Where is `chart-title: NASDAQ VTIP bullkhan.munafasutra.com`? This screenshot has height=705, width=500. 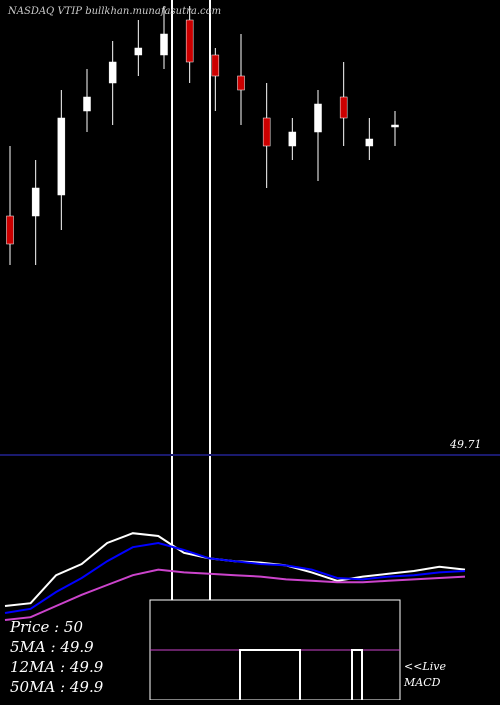 chart-title: NASDAQ VTIP bullkhan.munafasutra.com is located at coordinates (114, 11).